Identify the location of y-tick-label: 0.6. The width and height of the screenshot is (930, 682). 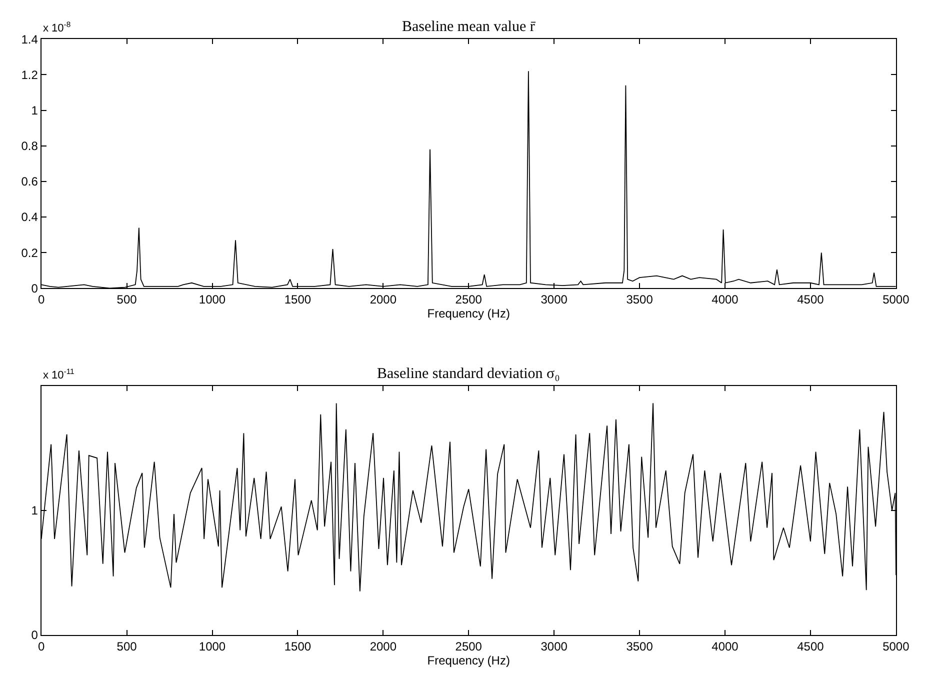
(29, 181).